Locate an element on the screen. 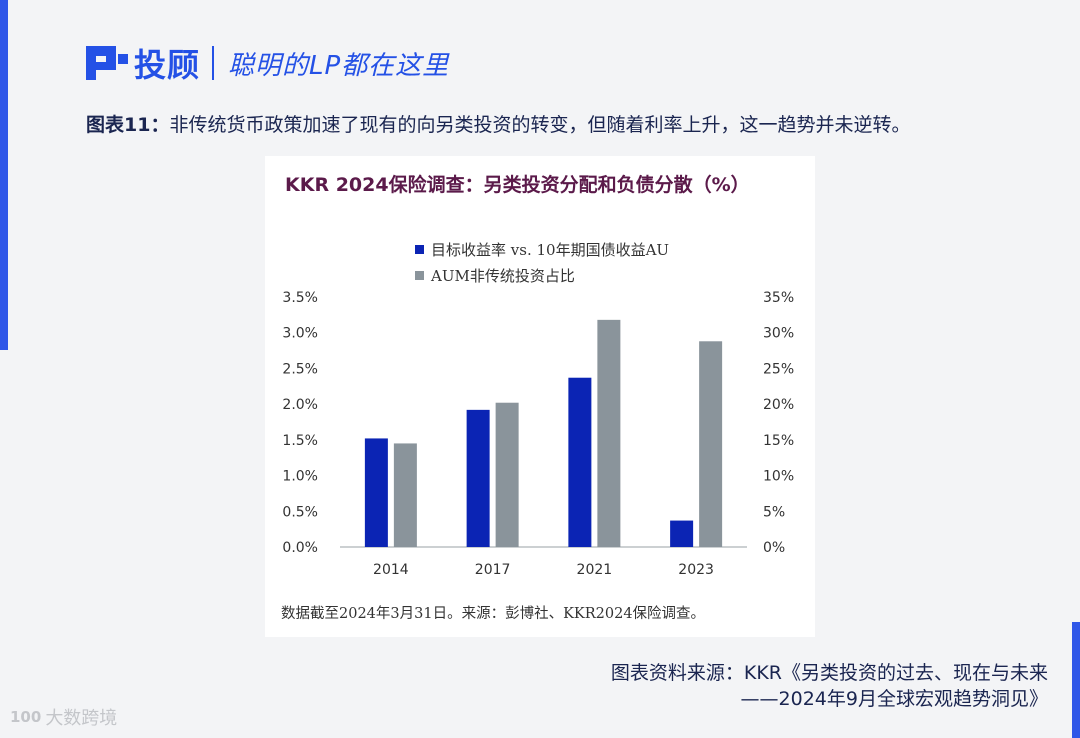  y-right-tick-label: 30% is located at coordinates (778, 334).